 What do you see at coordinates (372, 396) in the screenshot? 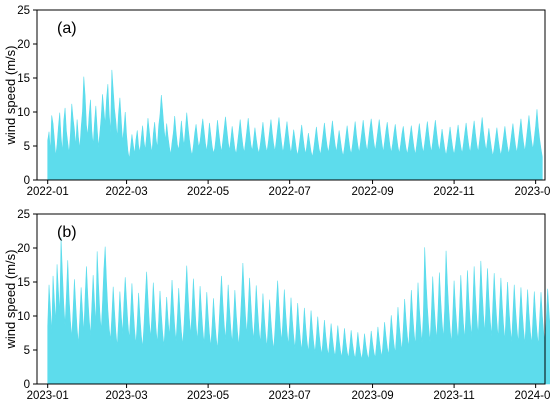
I see `x-tick-label: 2023-09` at bounding box center [372, 396].